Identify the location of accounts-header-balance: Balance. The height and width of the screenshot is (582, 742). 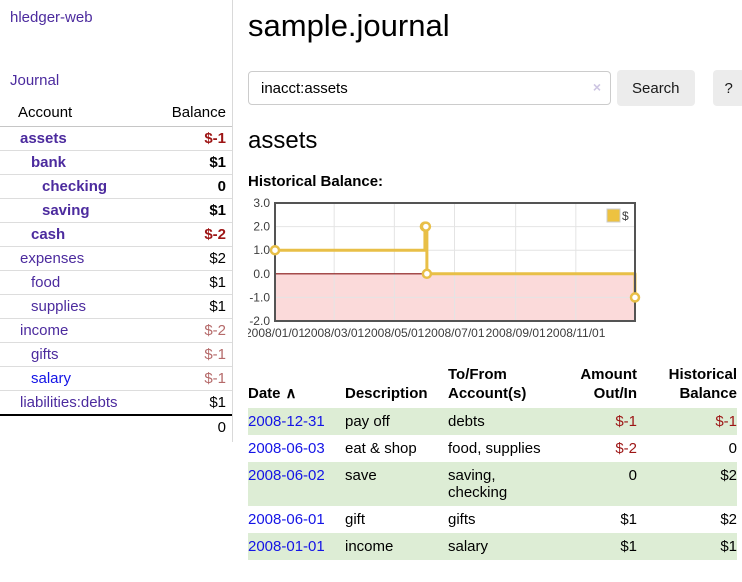
(192, 114).